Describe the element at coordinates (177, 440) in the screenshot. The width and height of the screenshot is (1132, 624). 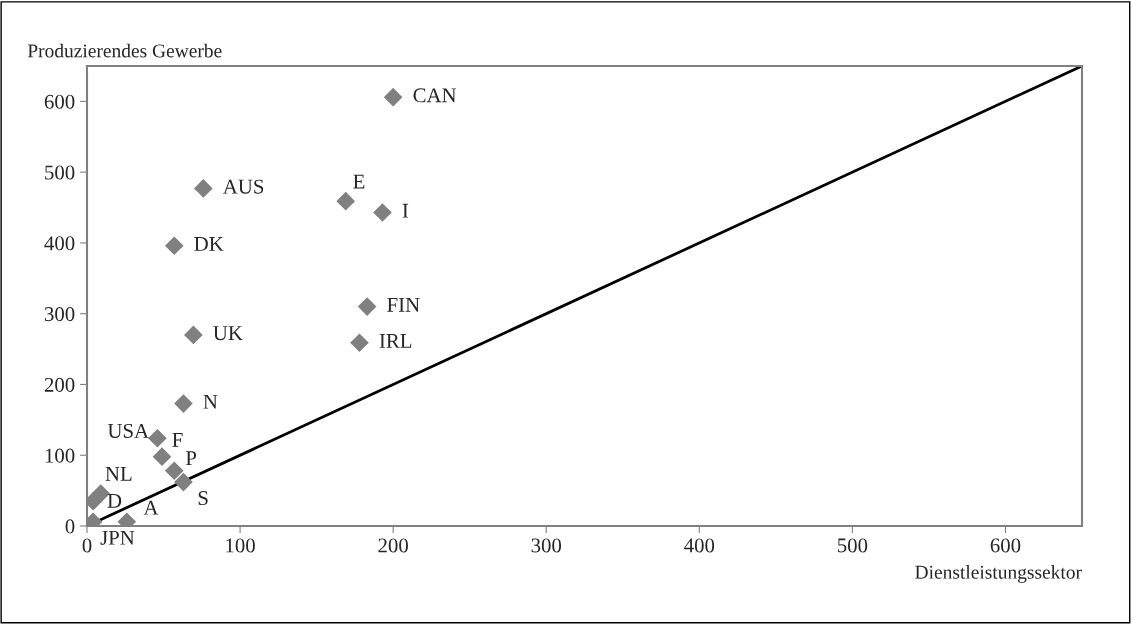
I see `annotation: F` at that location.